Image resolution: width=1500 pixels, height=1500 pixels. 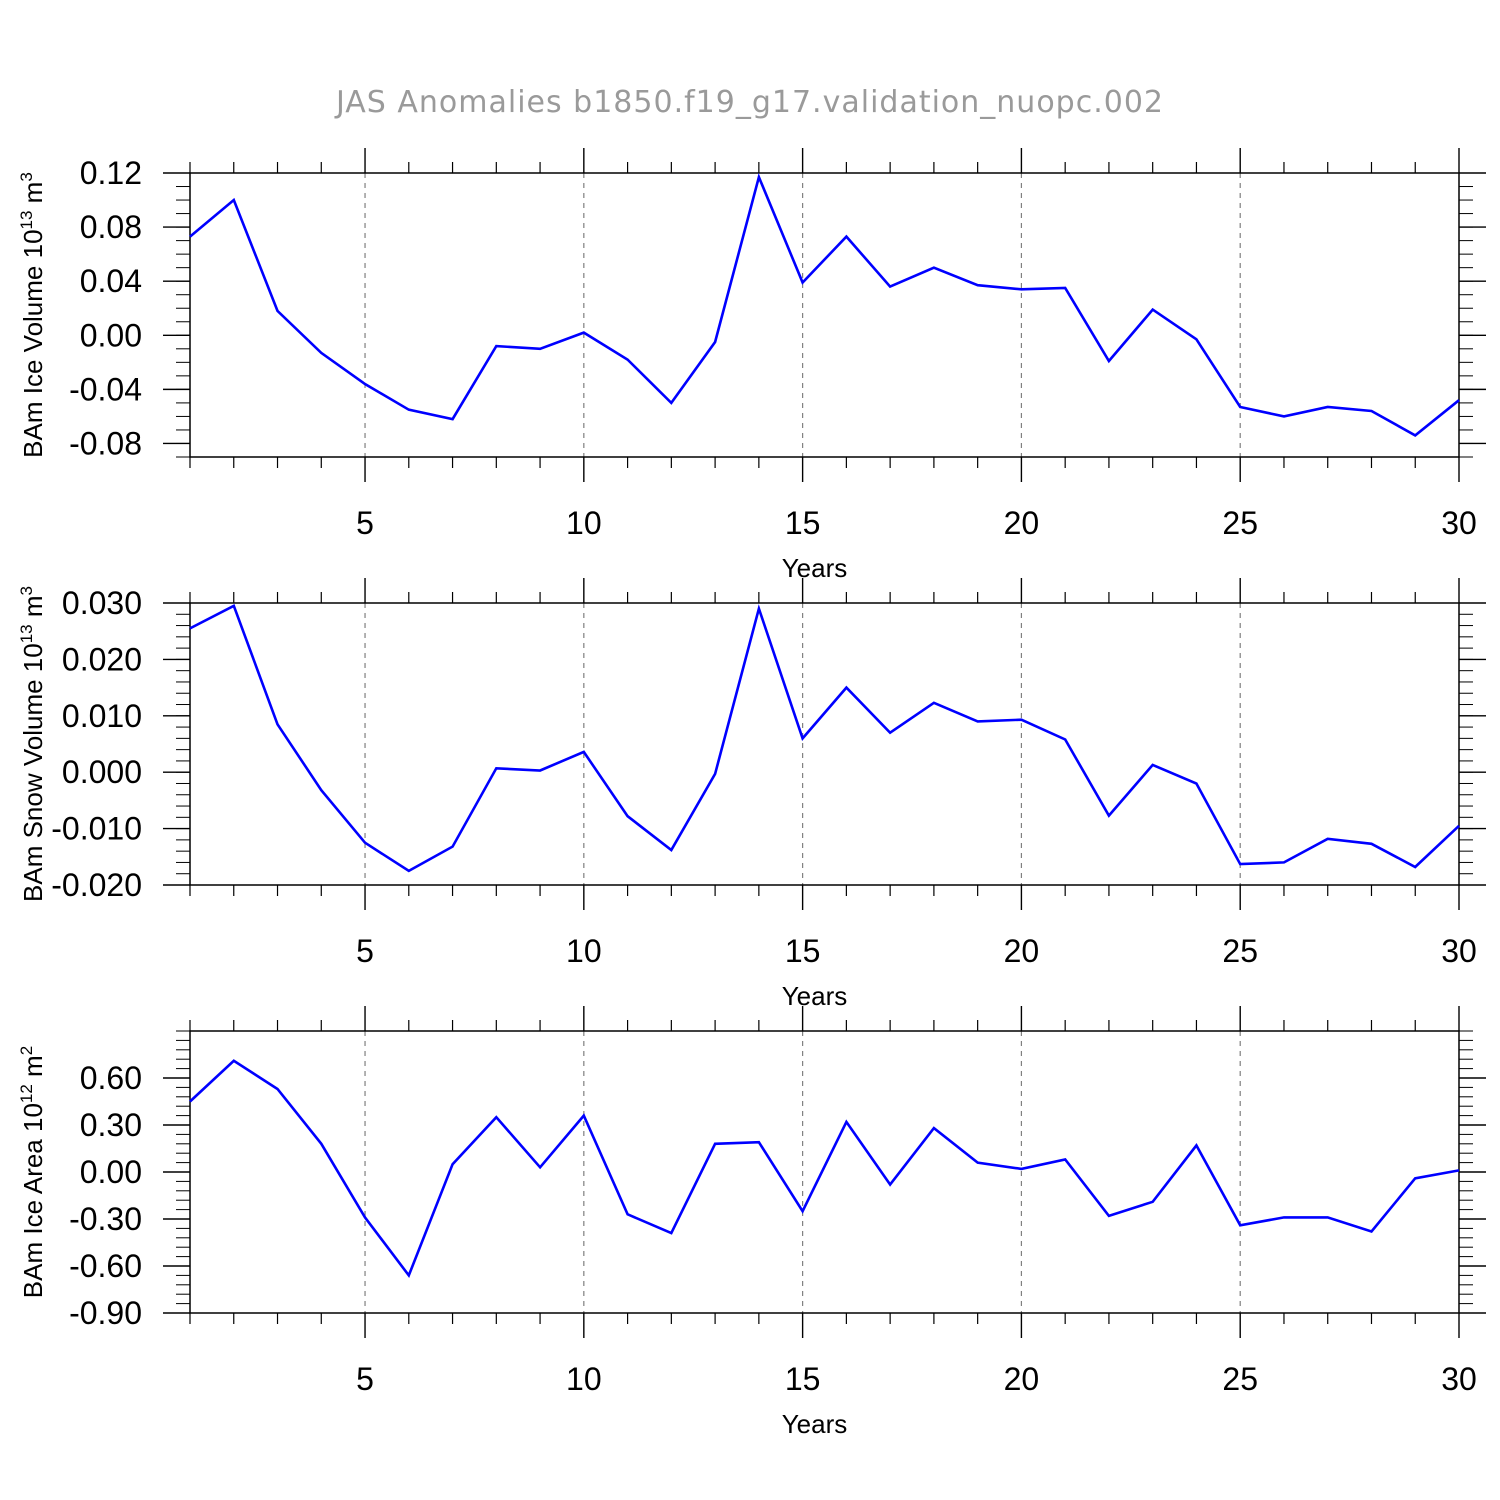 What do you see at coordinates (105, 443) in the screenshot?
I see `y-tick-label: -0.08` at bounding box center [105, 443].